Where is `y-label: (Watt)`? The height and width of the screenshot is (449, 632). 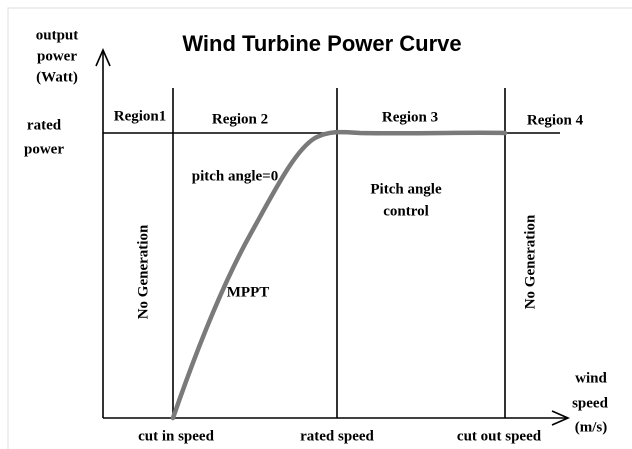
y-label: (Watt) is located at coordinates (57, 77).